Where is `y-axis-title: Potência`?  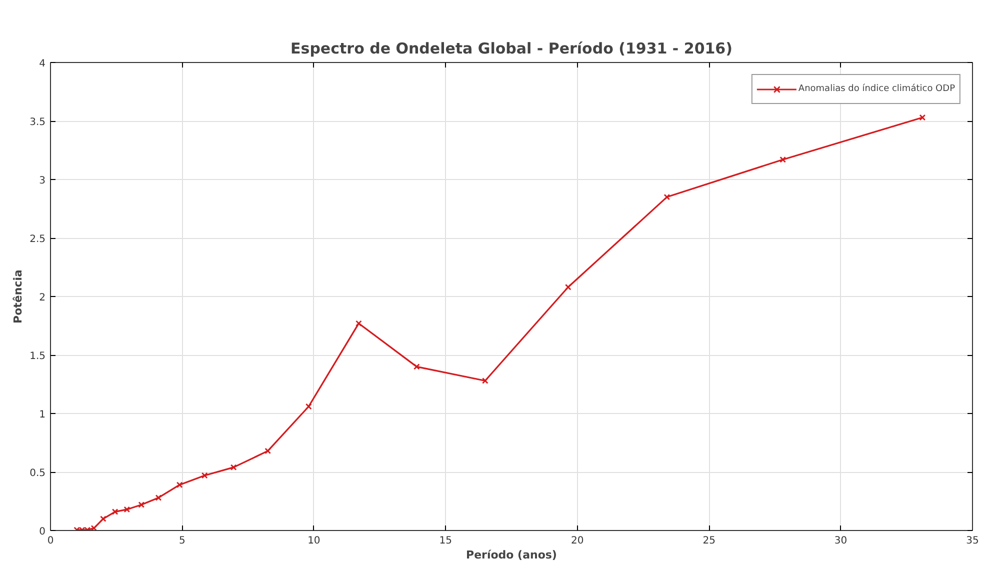
y-axis-title: Potência is located at coordinates (18, 297).